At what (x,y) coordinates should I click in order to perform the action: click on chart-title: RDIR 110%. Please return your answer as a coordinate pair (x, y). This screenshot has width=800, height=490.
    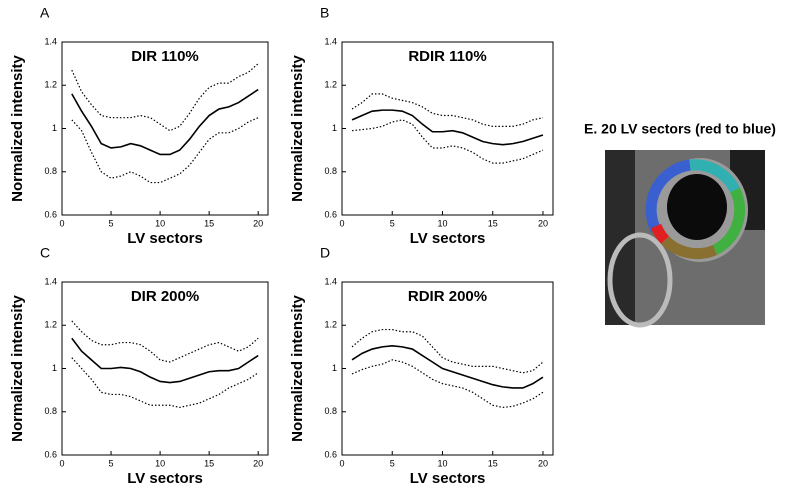
    Looking at the image, I should click on (447, 56).